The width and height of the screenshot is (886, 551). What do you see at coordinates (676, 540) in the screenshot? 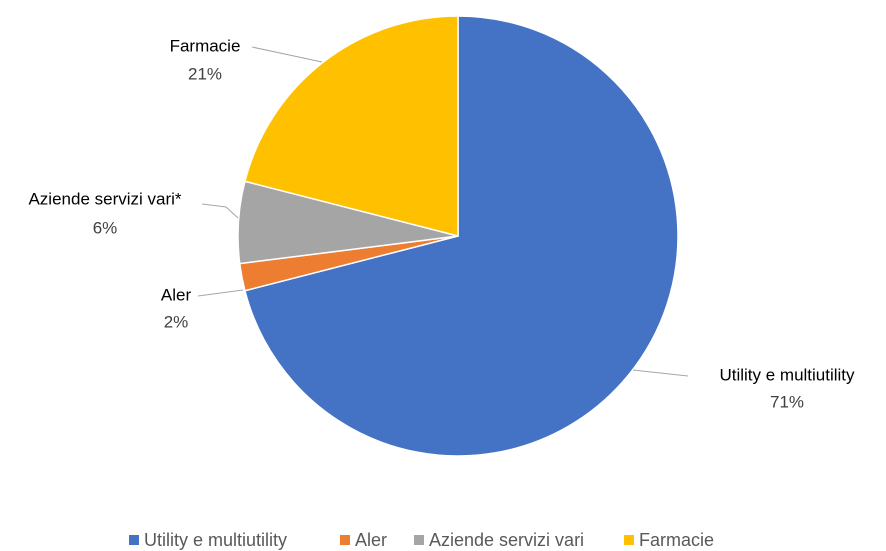
I see `legend-label: Farmacie` at bounding box center [676, 540].